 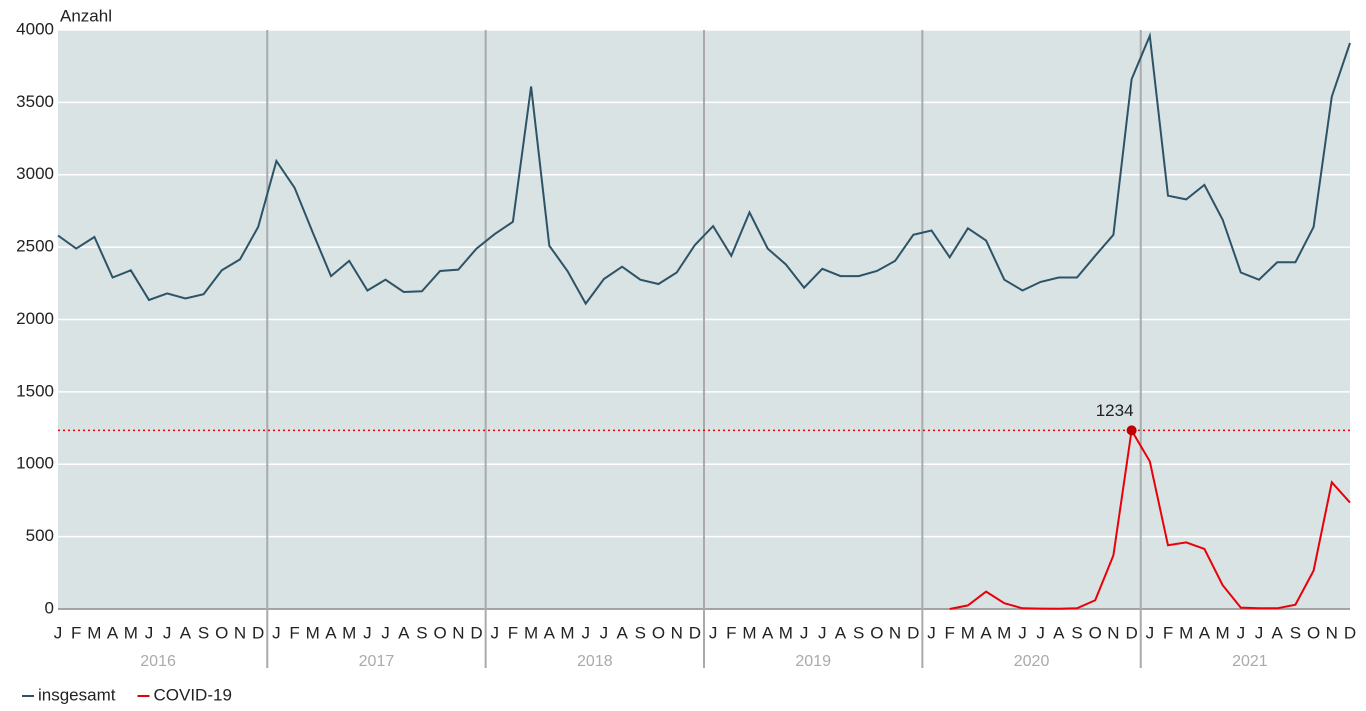 What do you see at coordinates (35, 173) in the screenshot?
I see `y-tick-label: 3000` at bounding box center [35, 173].